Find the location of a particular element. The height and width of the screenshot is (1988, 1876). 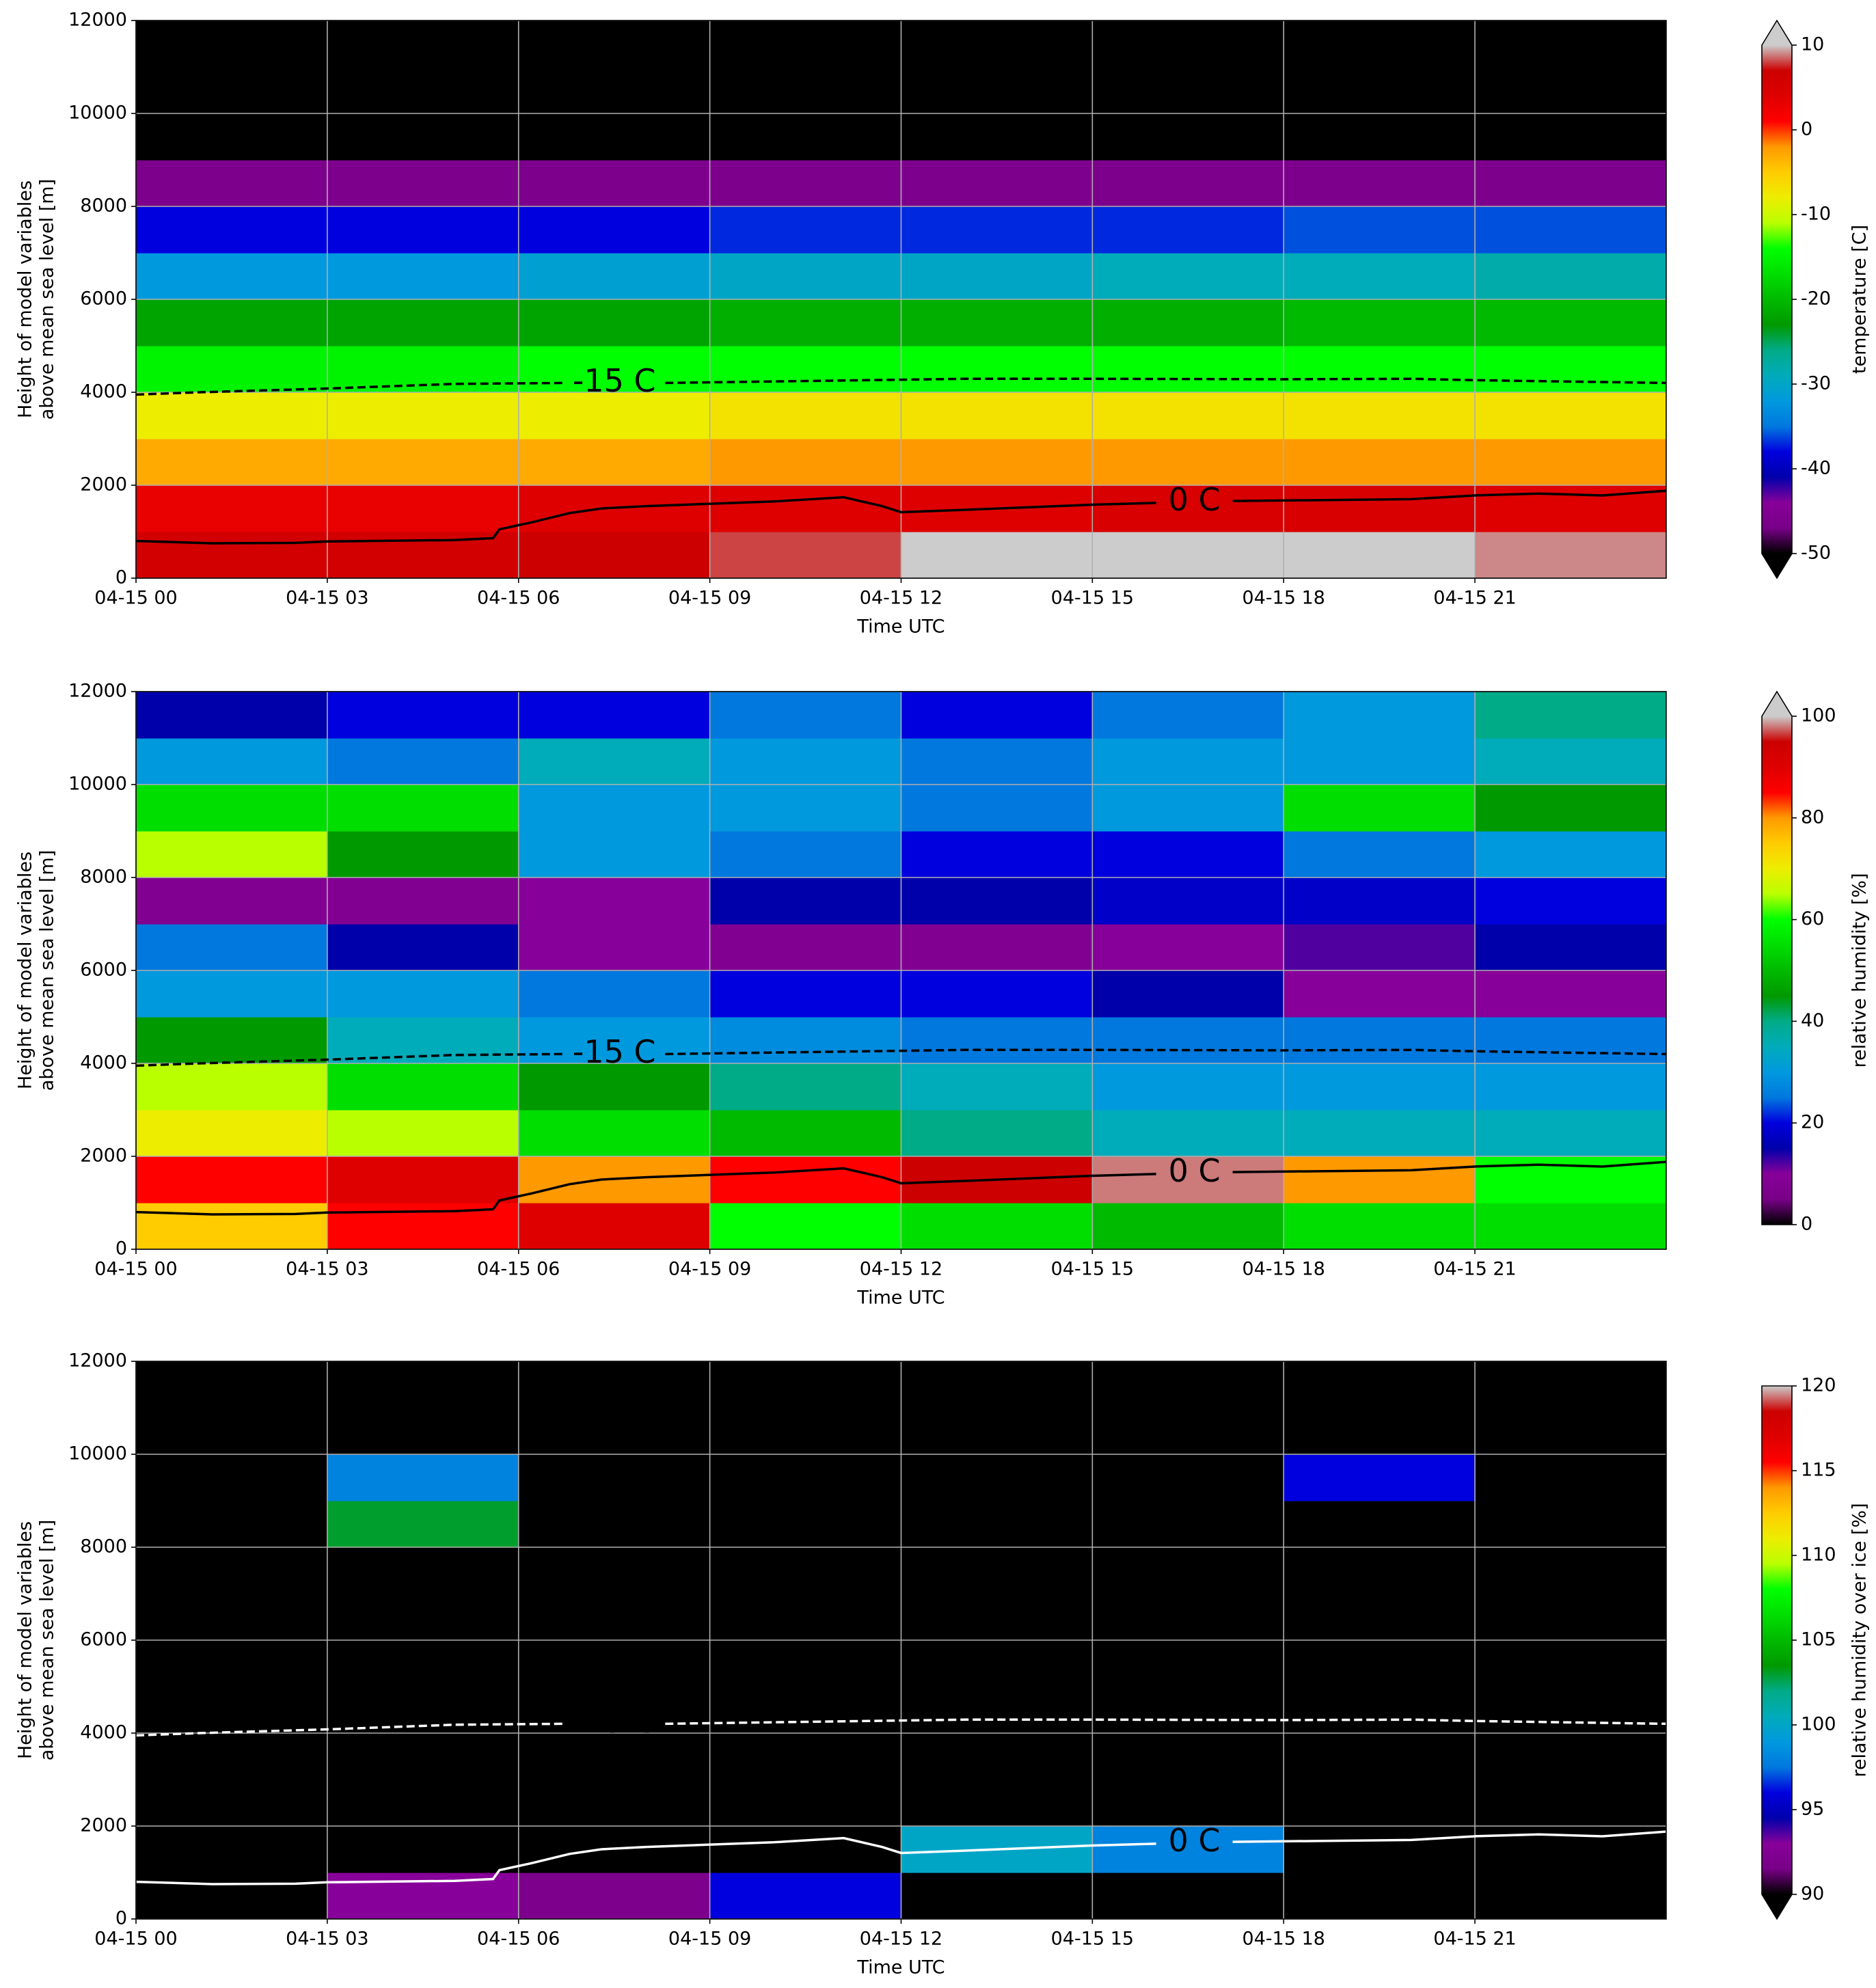

colorbar-tick-label: -50 is located at coordinates (1816, 553).